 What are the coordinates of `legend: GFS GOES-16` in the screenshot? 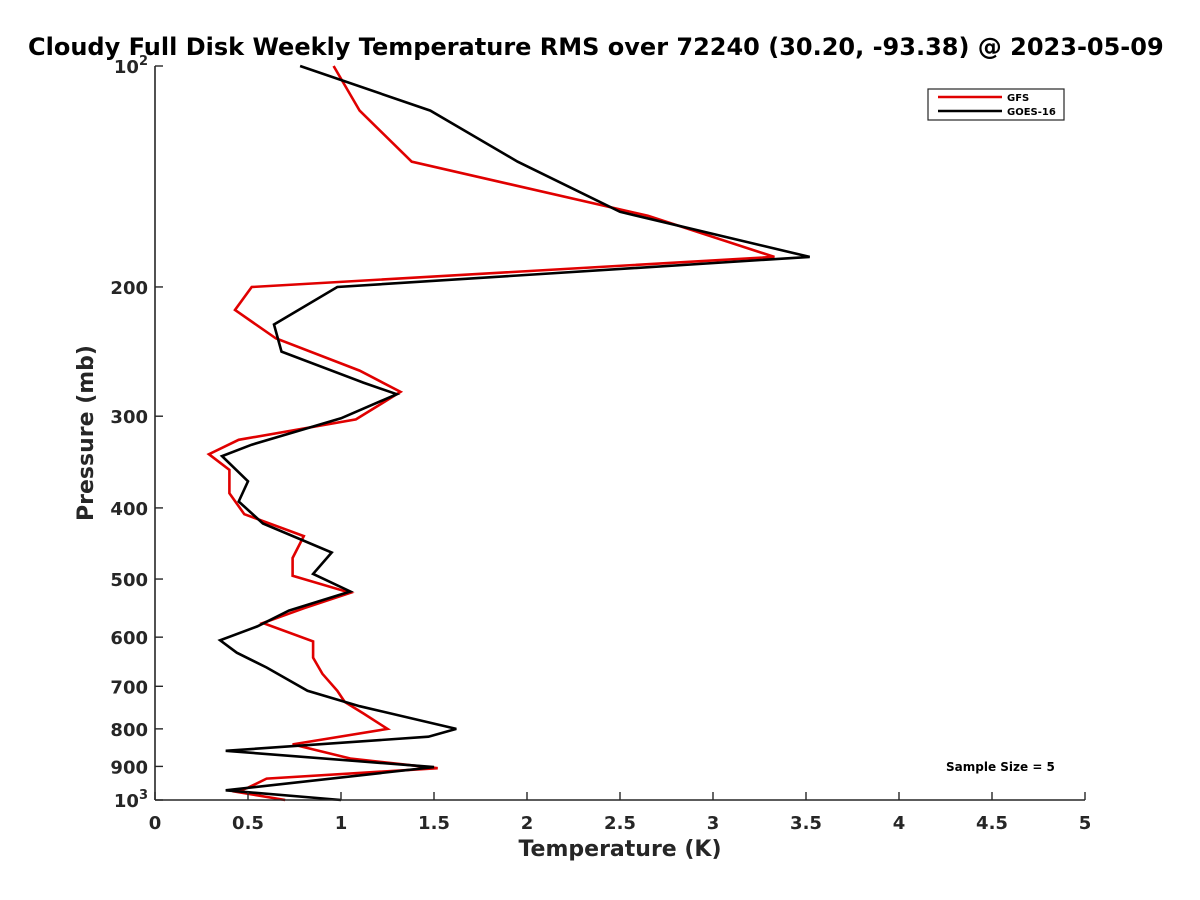 It's located at (996, 104).